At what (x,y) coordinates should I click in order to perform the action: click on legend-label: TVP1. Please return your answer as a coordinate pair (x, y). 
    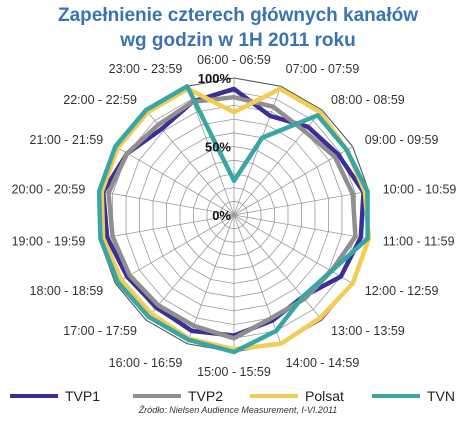
    Looking at the image, I should click on (83, 396).